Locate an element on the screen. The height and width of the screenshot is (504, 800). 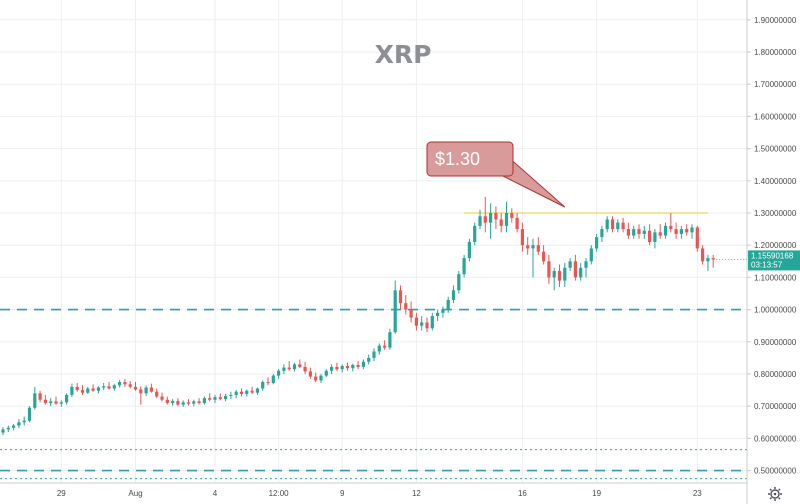
settings-gear-icon is located at coordinates (775, 494).